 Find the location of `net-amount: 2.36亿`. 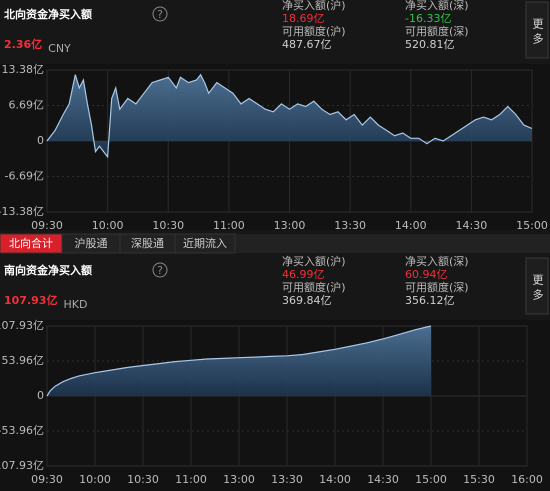

net-amount: 2.36亿 is located at coordinates (23, 44).